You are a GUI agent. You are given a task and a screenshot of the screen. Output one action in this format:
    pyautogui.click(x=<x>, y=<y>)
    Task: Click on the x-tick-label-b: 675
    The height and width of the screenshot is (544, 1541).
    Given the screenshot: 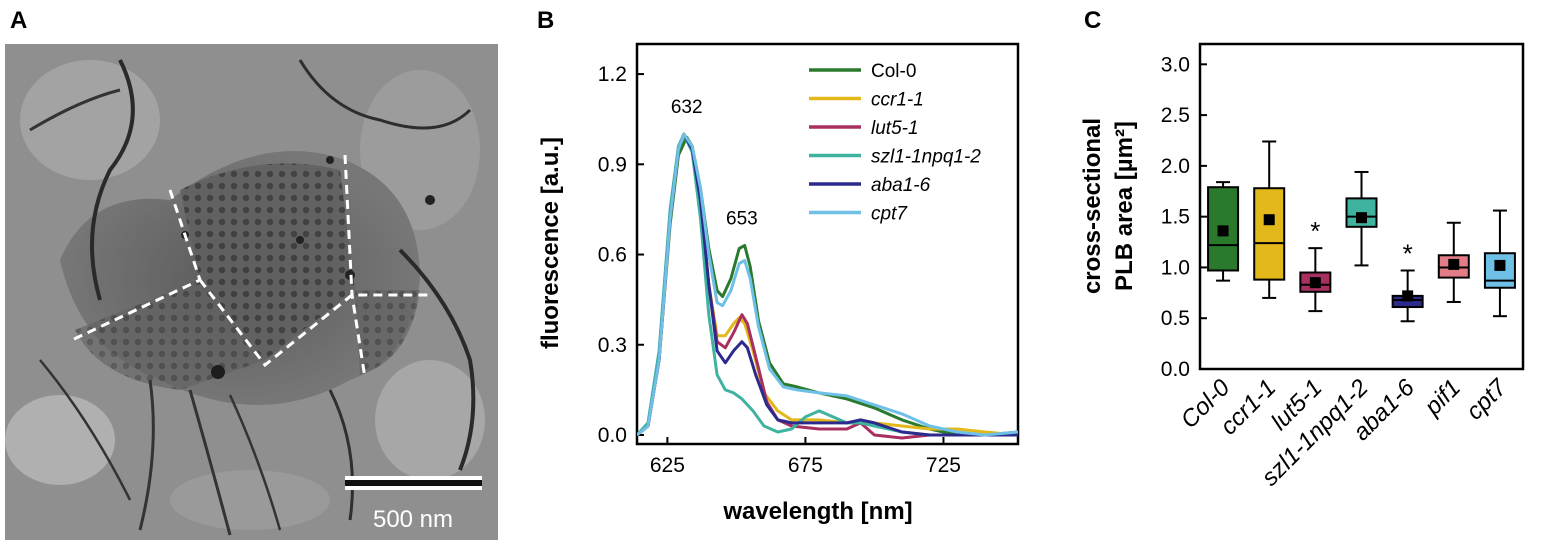 What is the action you would take?
    pyautogui.click(x=805, y=465)
    